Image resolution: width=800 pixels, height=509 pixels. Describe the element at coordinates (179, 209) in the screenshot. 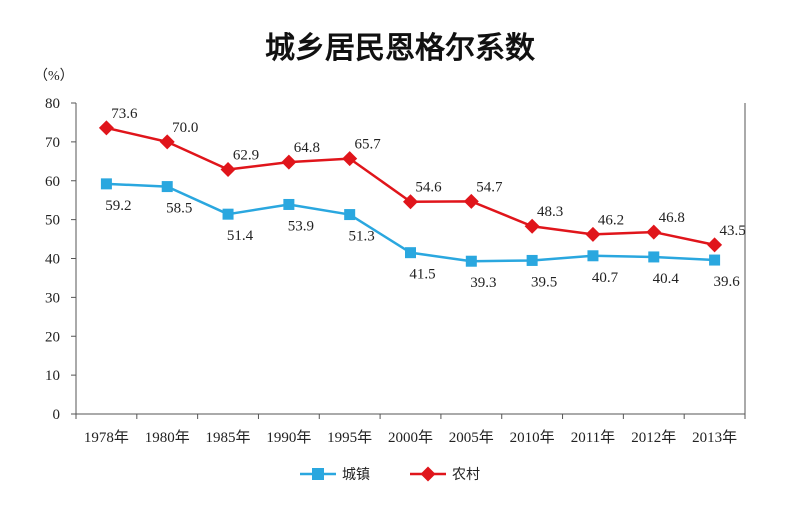

I see `data-label: 58.5` at that location.